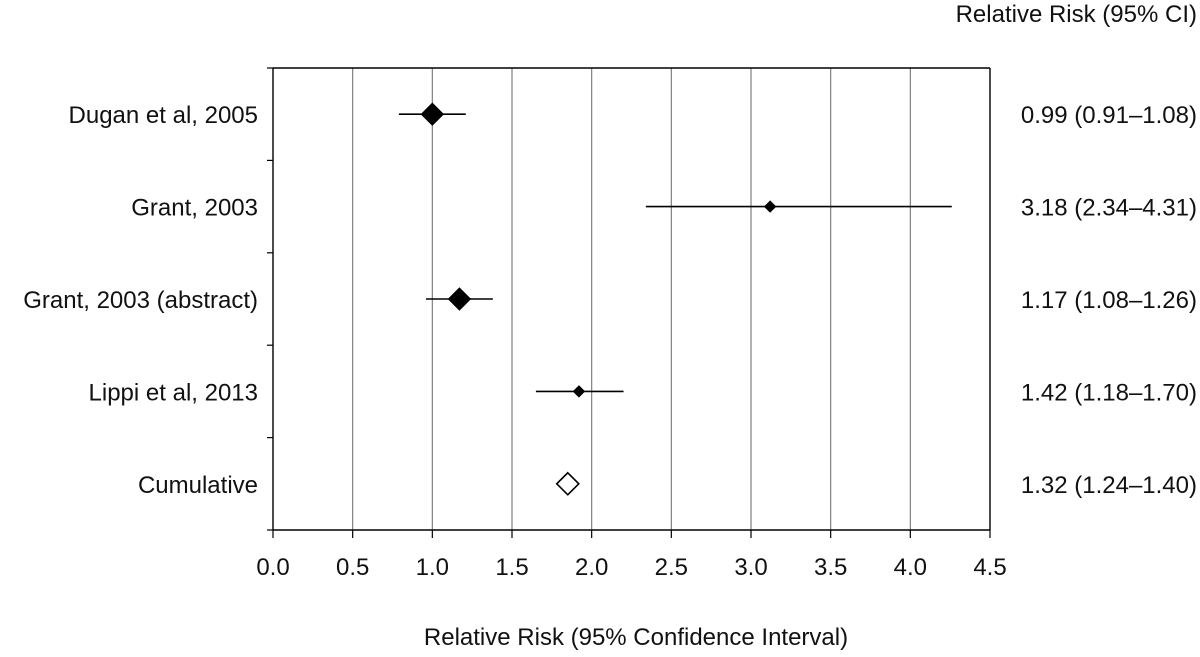 This screenshot has height=657, width=1200. Describe the element at coordinates (664, 208) in the screenshot. I see `study-row: Grant, 2003 3.18 (2.34–4.31)` at that location.